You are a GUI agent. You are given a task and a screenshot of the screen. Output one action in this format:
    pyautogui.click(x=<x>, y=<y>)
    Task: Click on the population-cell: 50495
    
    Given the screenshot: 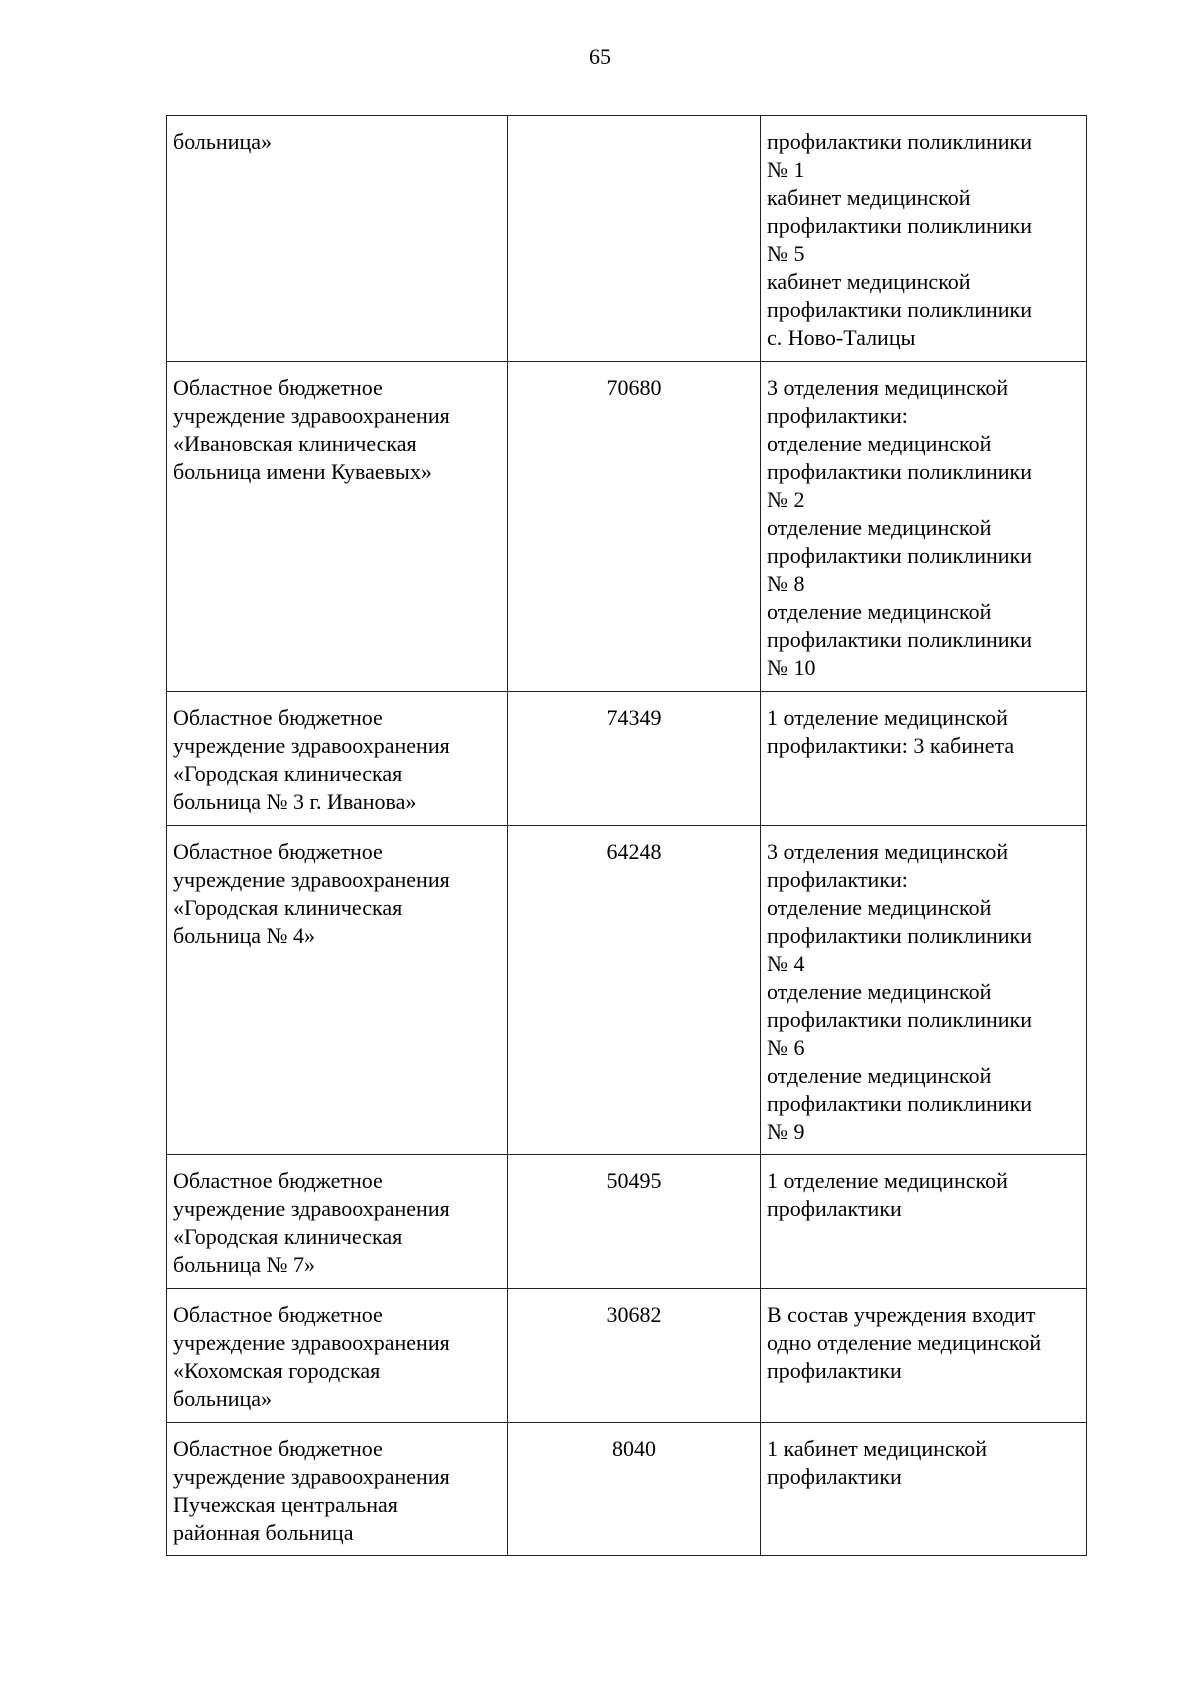 What is the action you would take?
    pyautogui.click(x=634, y=1221)
    